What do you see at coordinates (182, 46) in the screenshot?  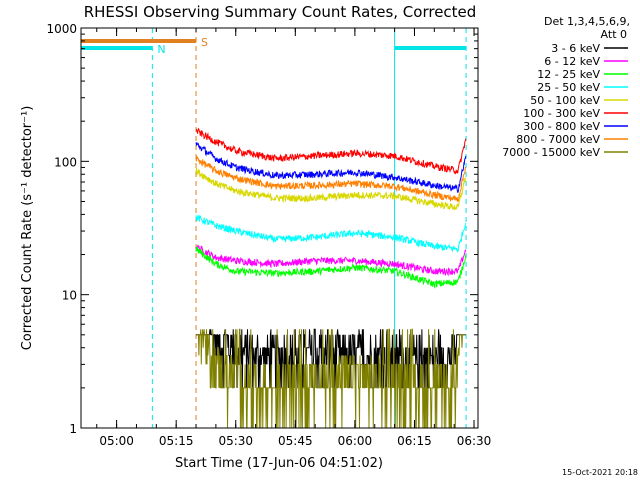 I see `flag-labels: NS` at bounding box center [182, 46].